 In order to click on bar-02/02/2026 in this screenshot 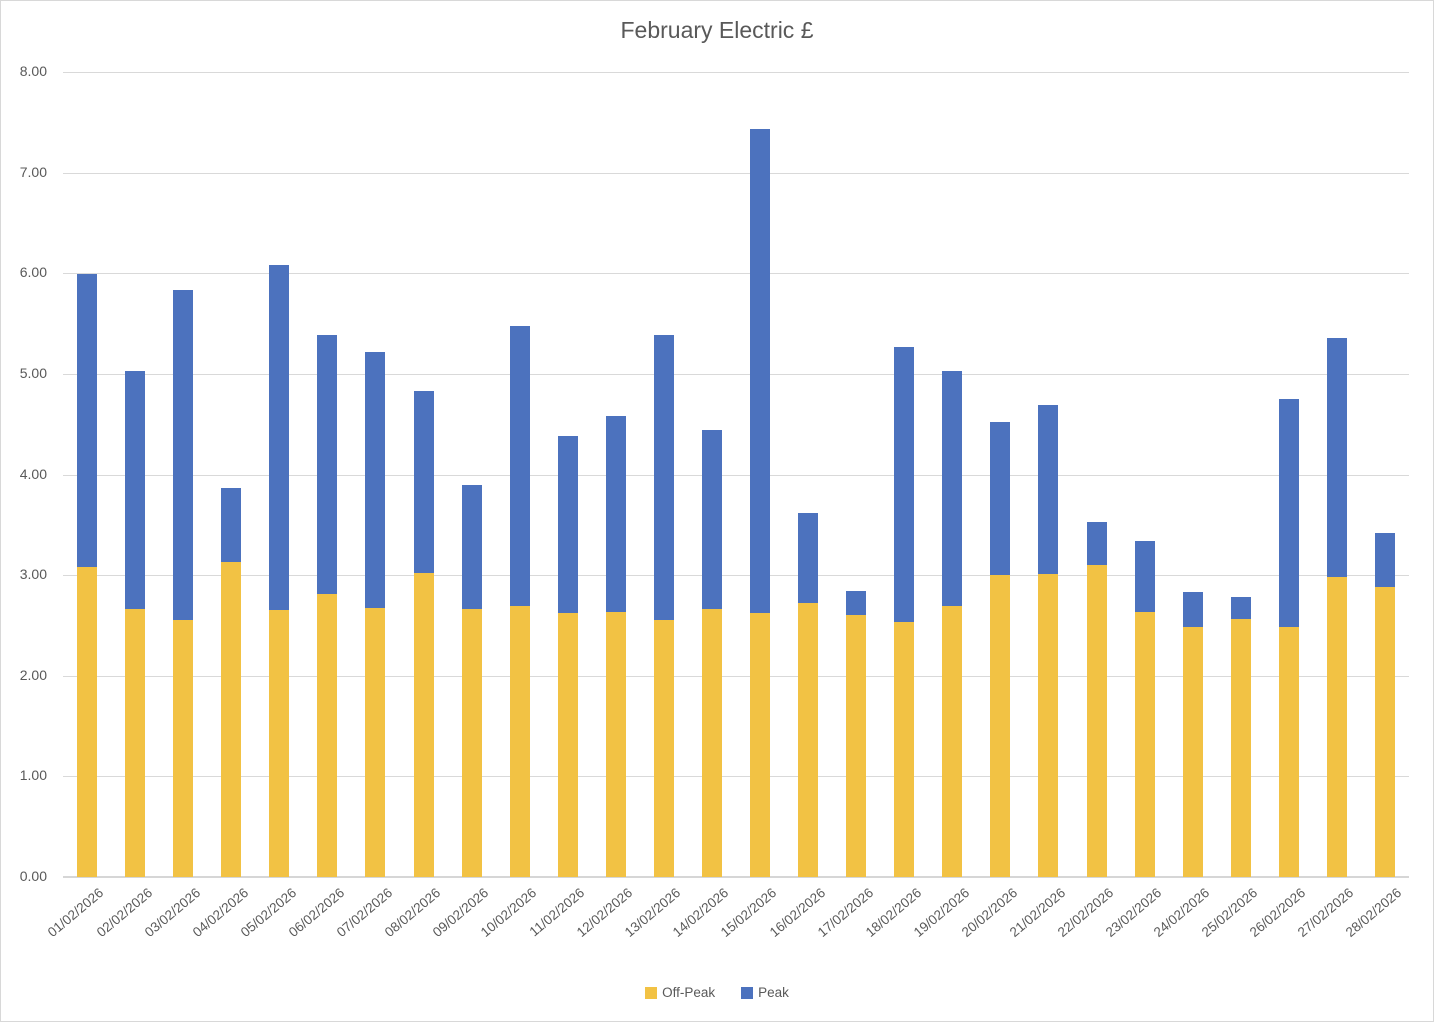, I will do `click(135, 623)`.